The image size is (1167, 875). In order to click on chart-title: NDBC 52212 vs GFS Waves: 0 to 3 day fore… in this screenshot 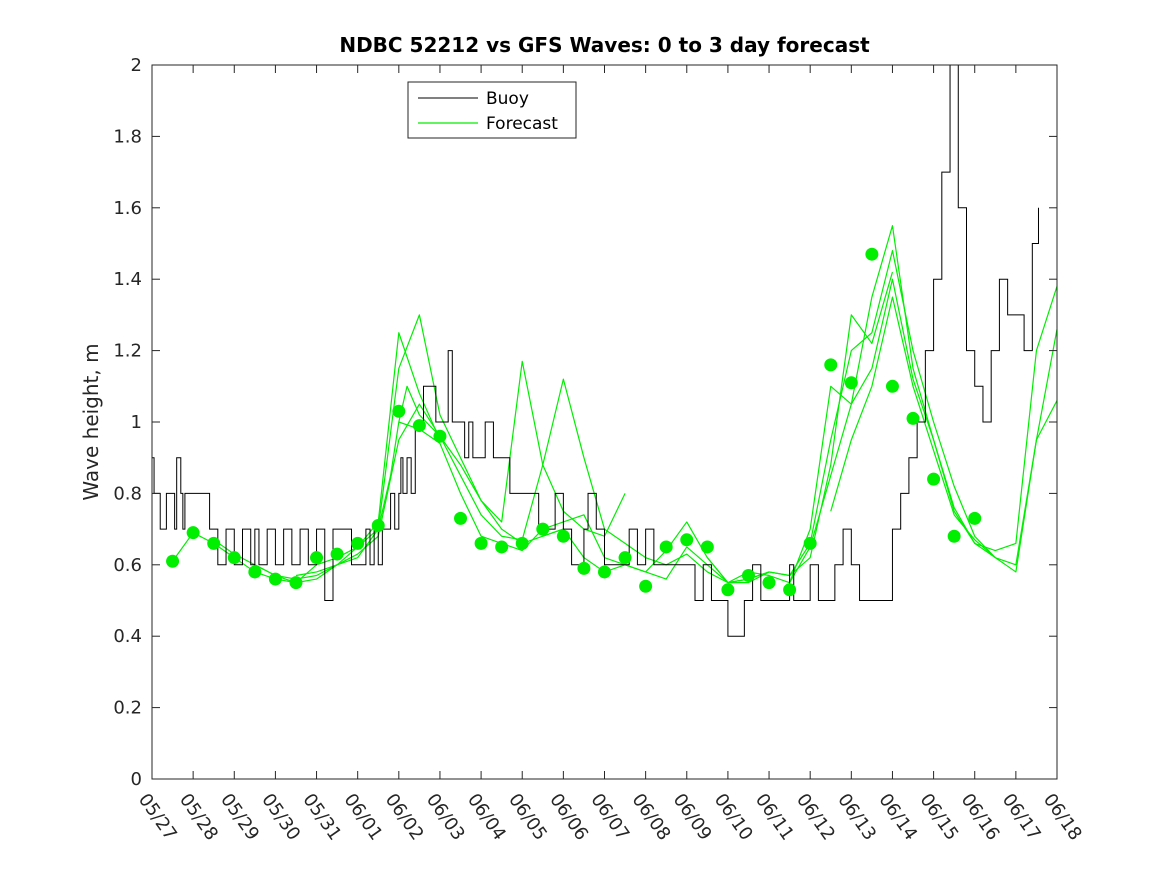, I will do `click(604, 45)`.